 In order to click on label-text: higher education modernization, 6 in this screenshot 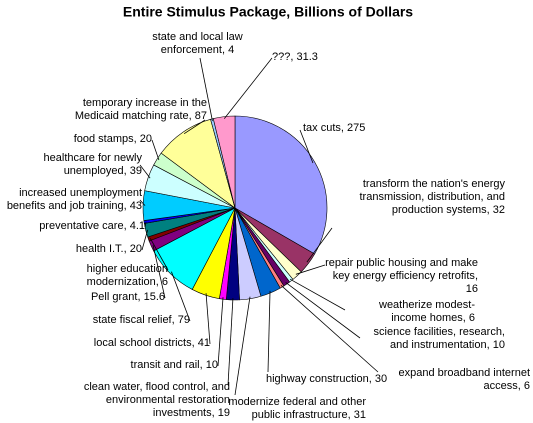, I will do `click(127, 275)`.